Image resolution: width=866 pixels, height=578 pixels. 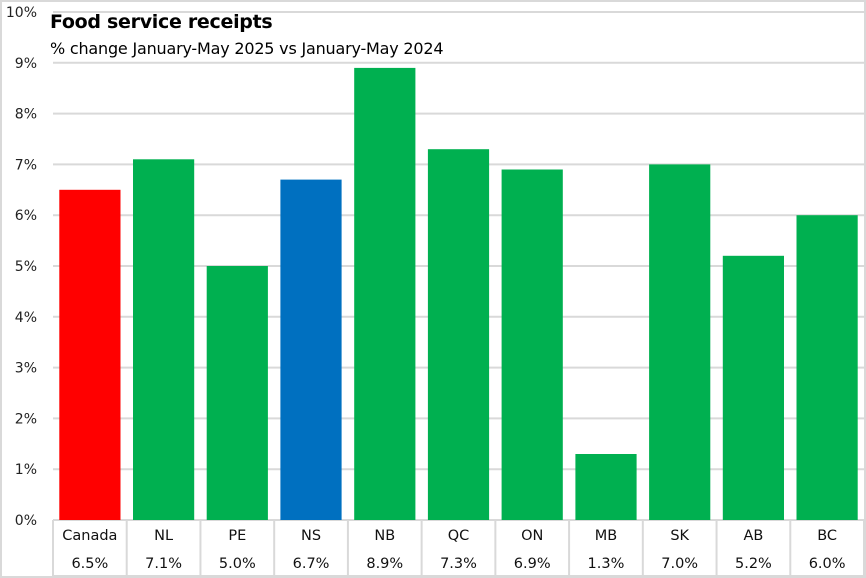 What do you see at coordinates (26, 115) in the screenshot?
I see `y-tick-label: 8%` at bounding box center [26, 115].